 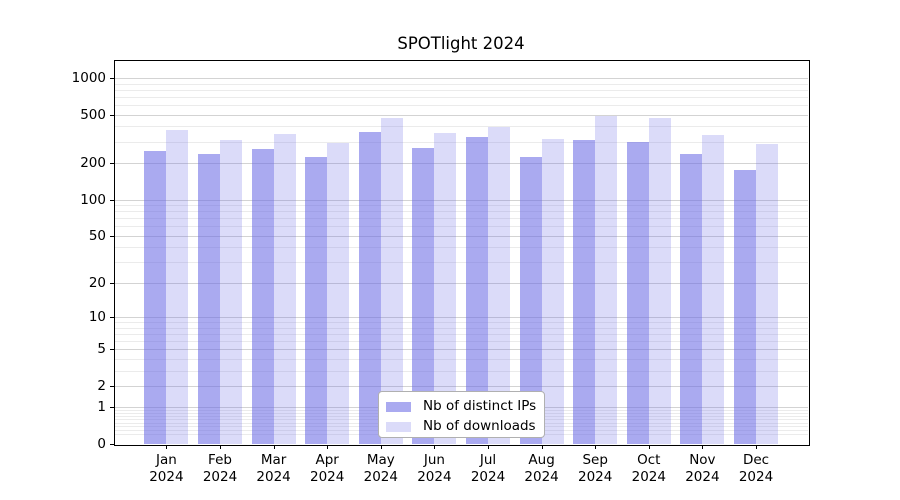 What do you see at coordinates (488, 468) in the screenshot?
I see `x-tick-label: Jul 2024` at bounding box center [488, 468].